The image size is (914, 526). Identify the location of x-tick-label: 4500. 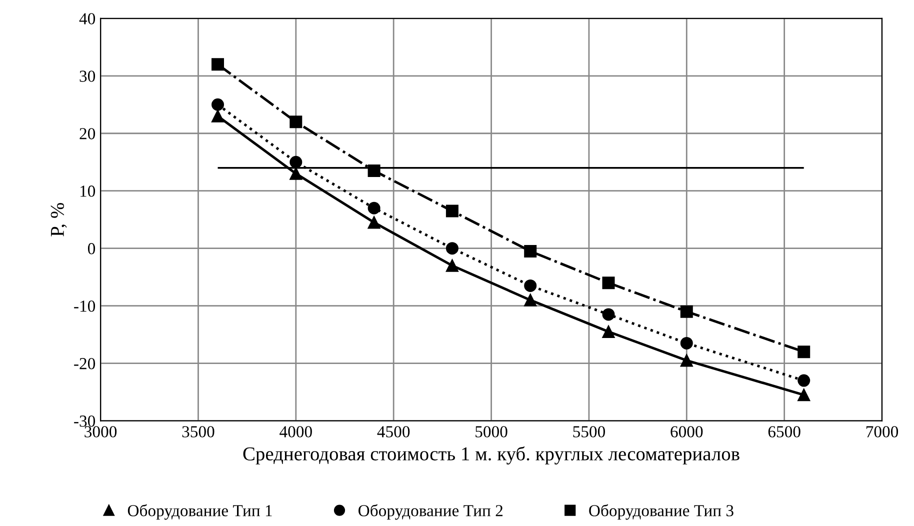
(393, 432).